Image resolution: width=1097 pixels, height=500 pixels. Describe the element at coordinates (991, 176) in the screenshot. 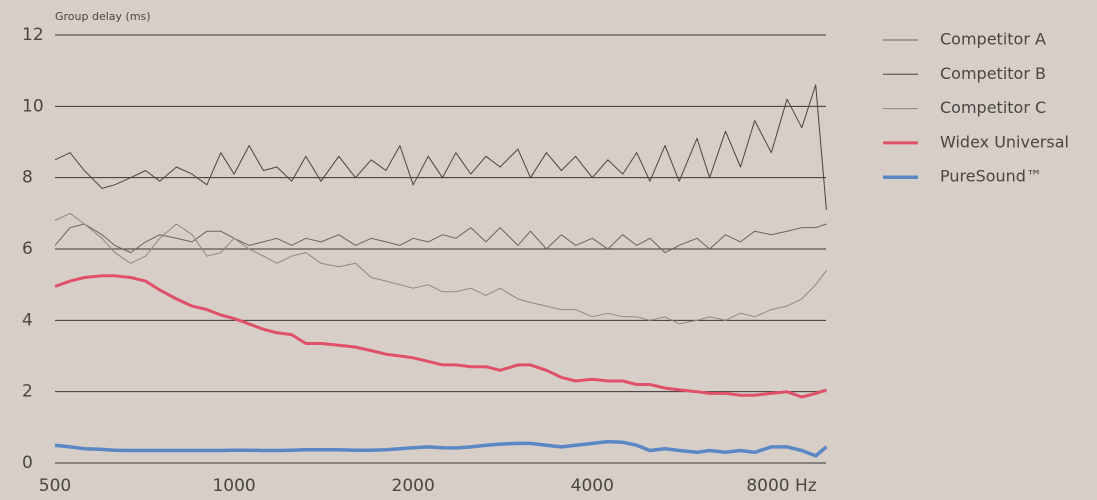

I see `legend-label: PureSound™` at that location.